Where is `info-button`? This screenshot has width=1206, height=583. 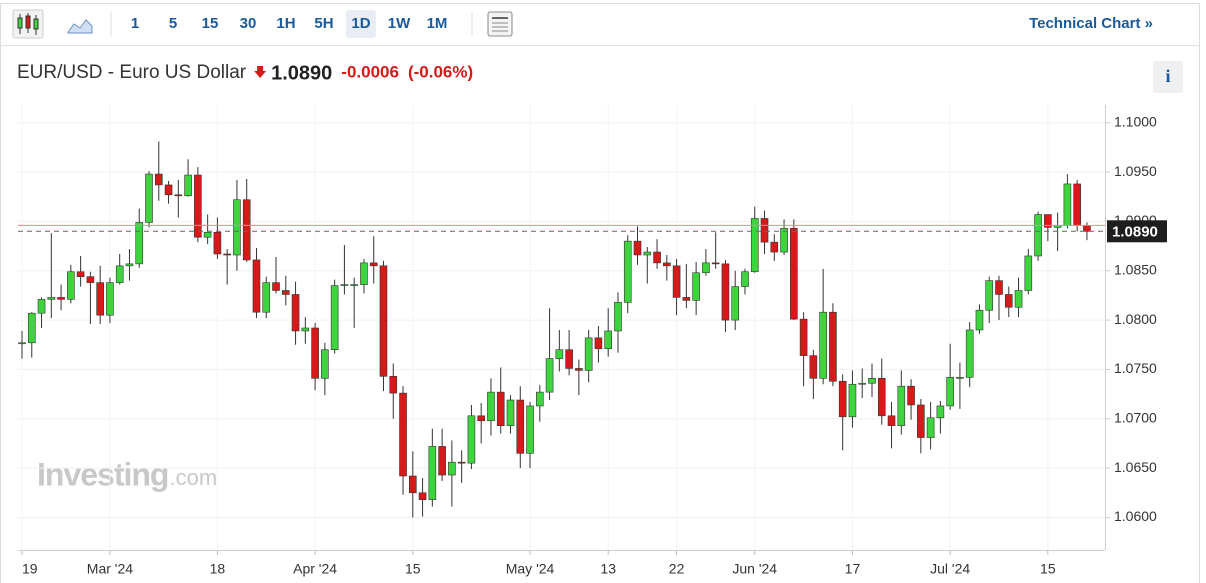 info-button is located at coordinates (1168, 77).